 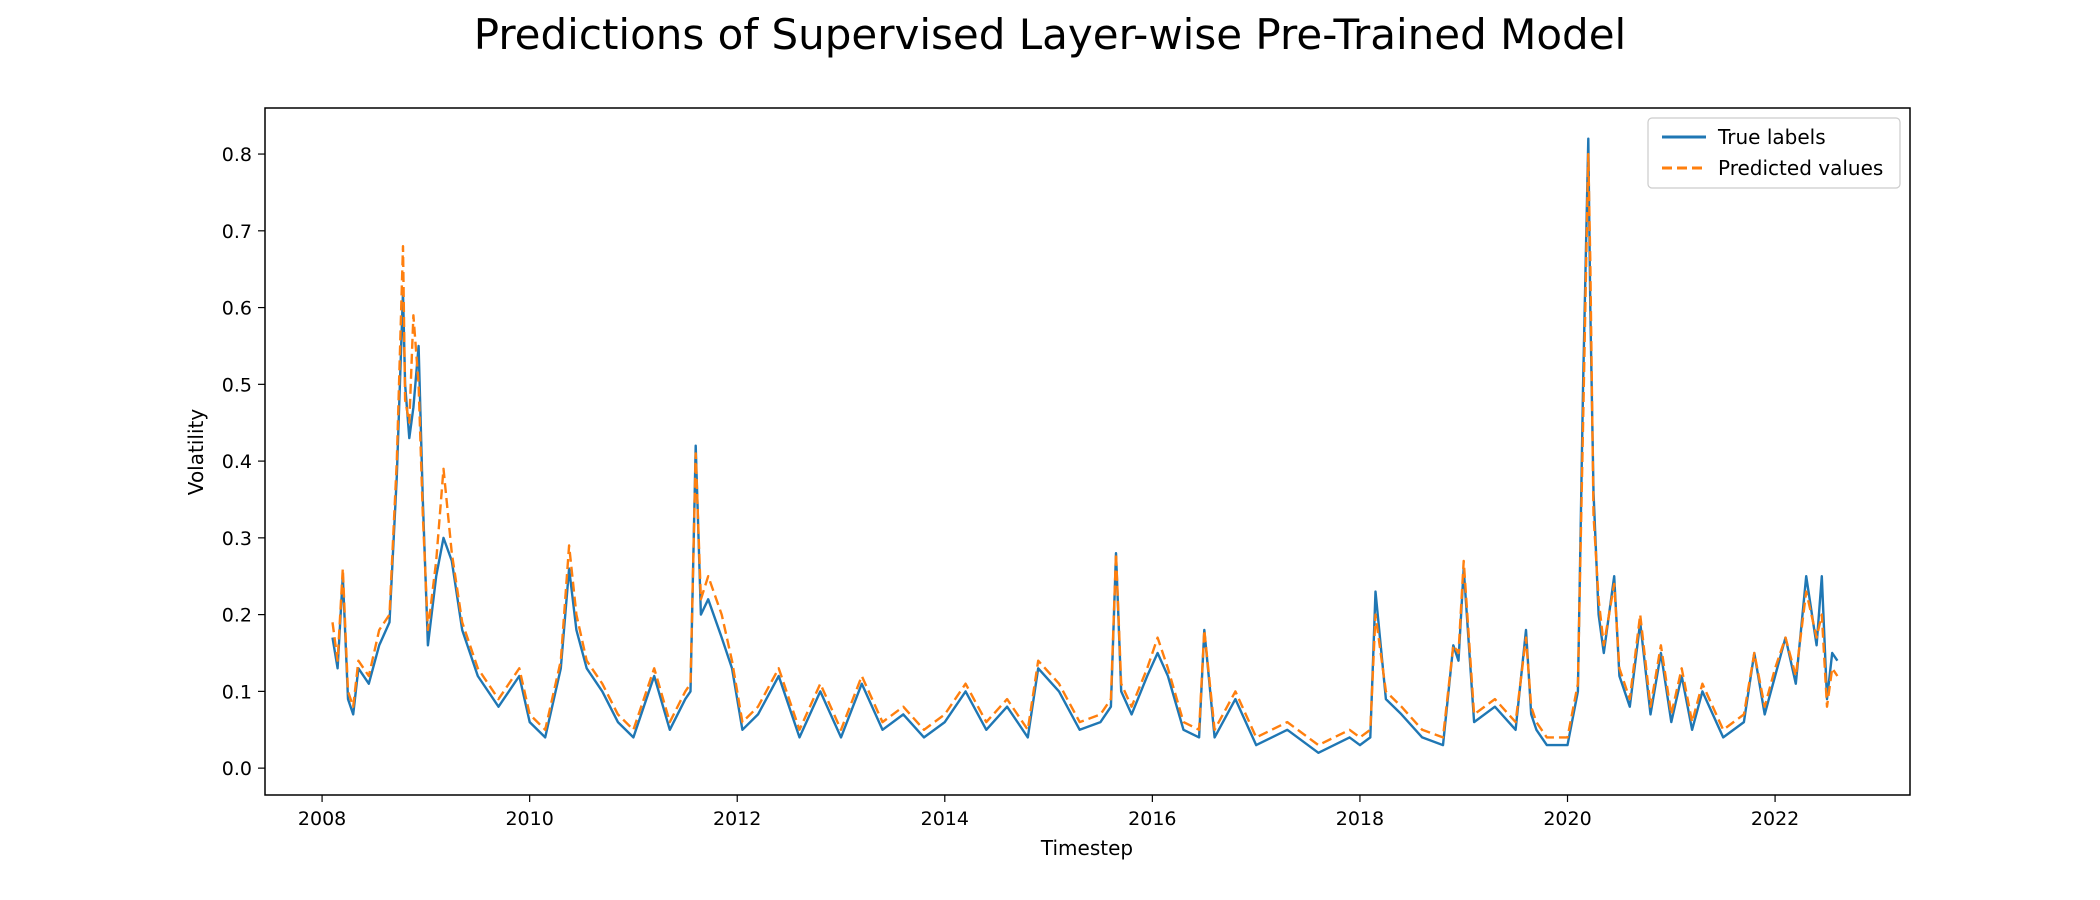 I want to click on y-tick-label: 0.3, so click(x=237, y=539).